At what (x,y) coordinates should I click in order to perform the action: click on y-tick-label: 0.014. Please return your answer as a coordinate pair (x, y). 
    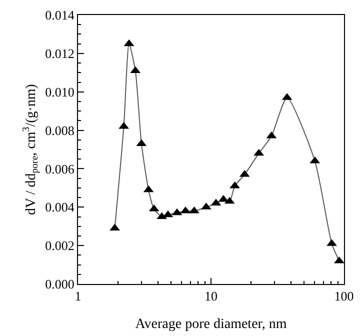
    Looking at the image, I should click on (60, 15).